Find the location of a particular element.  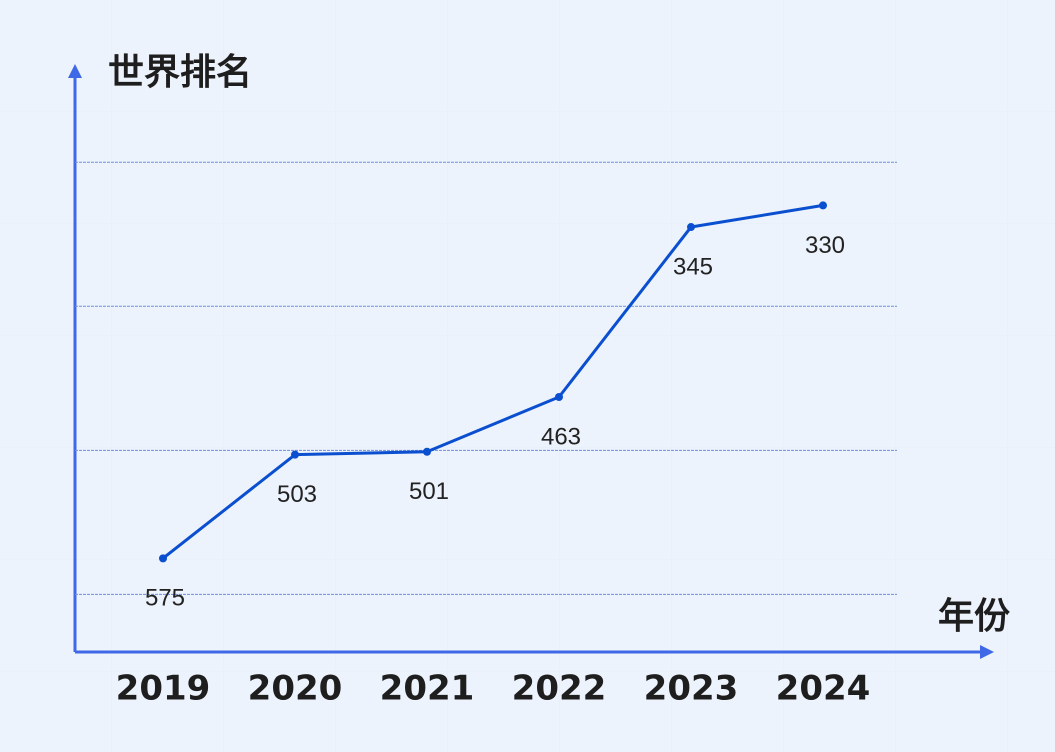

x-tick-label: 2024 is located at coordinates (823, 689).